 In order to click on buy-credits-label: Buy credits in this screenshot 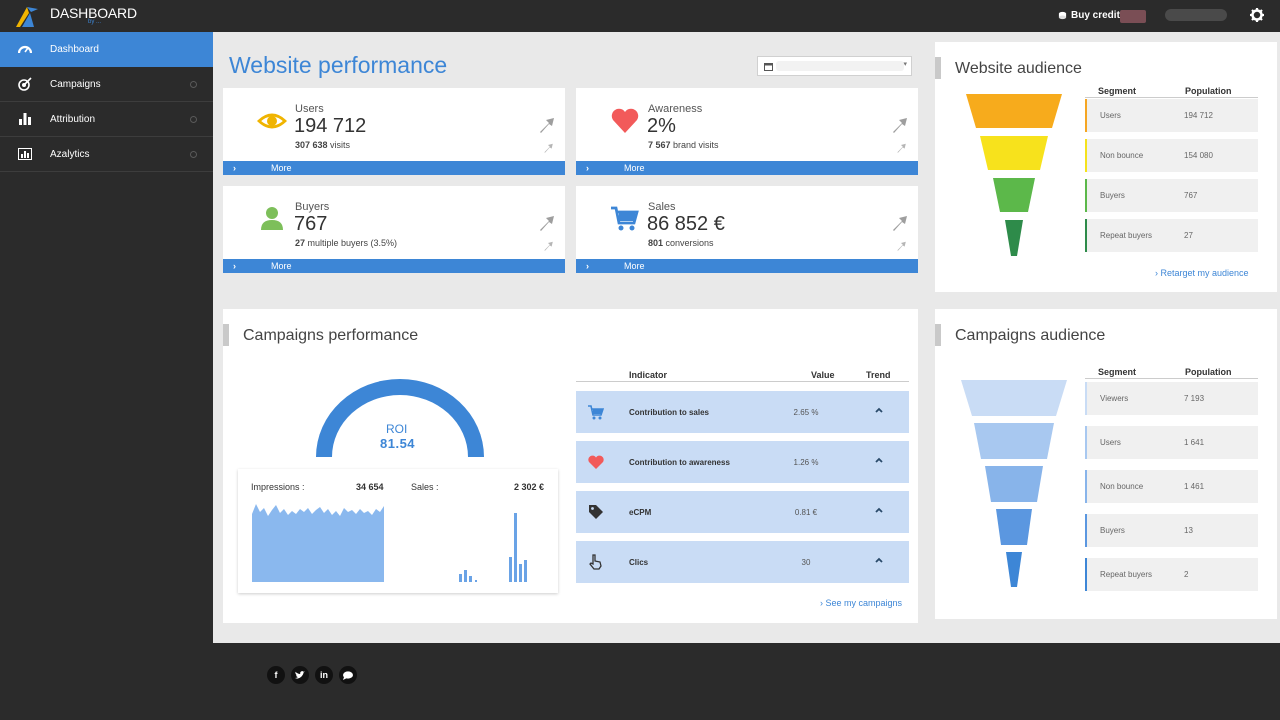, I will do `click(1098, 15)`.